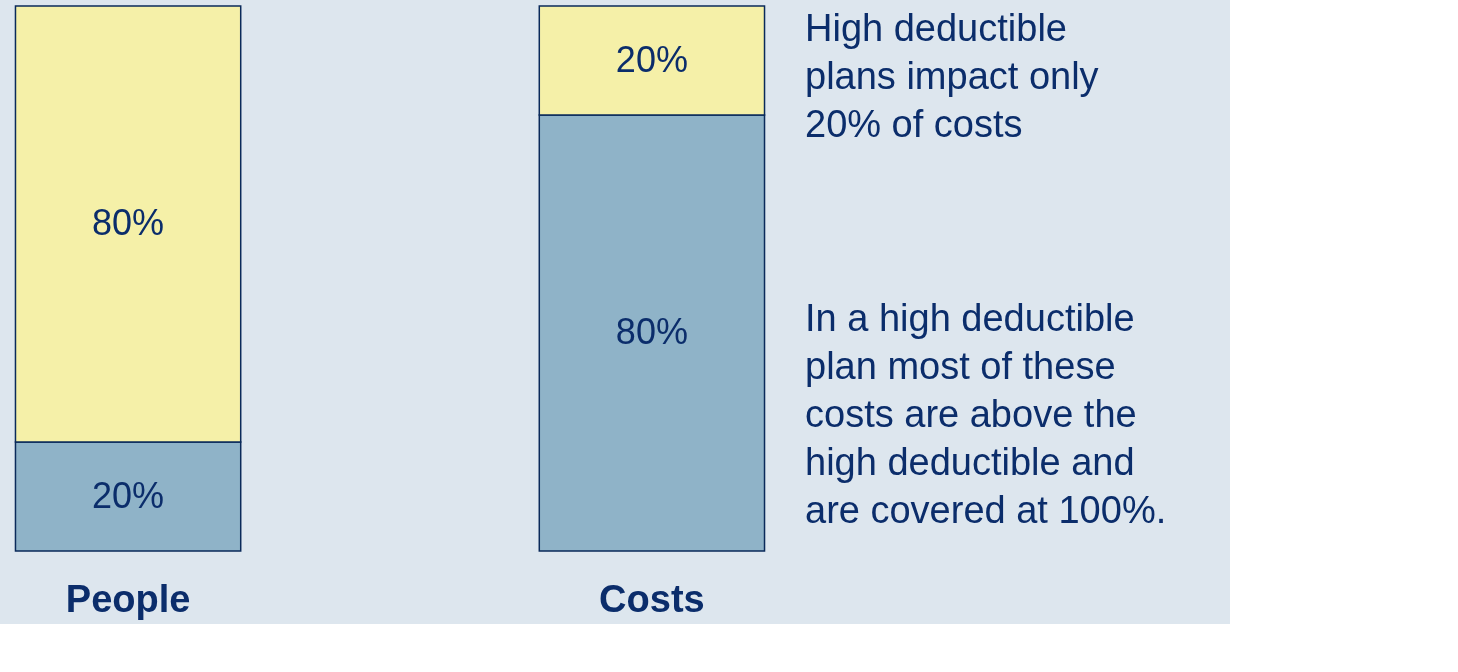  I want to click on annotation: High deductible plans impact only 20% of costs, so click(952, 76).